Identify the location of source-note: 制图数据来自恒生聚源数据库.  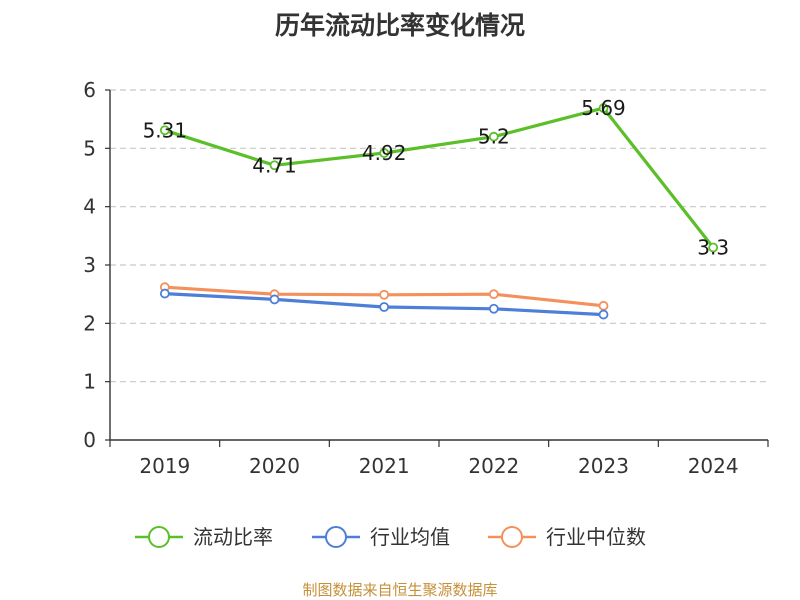
(399, 590).